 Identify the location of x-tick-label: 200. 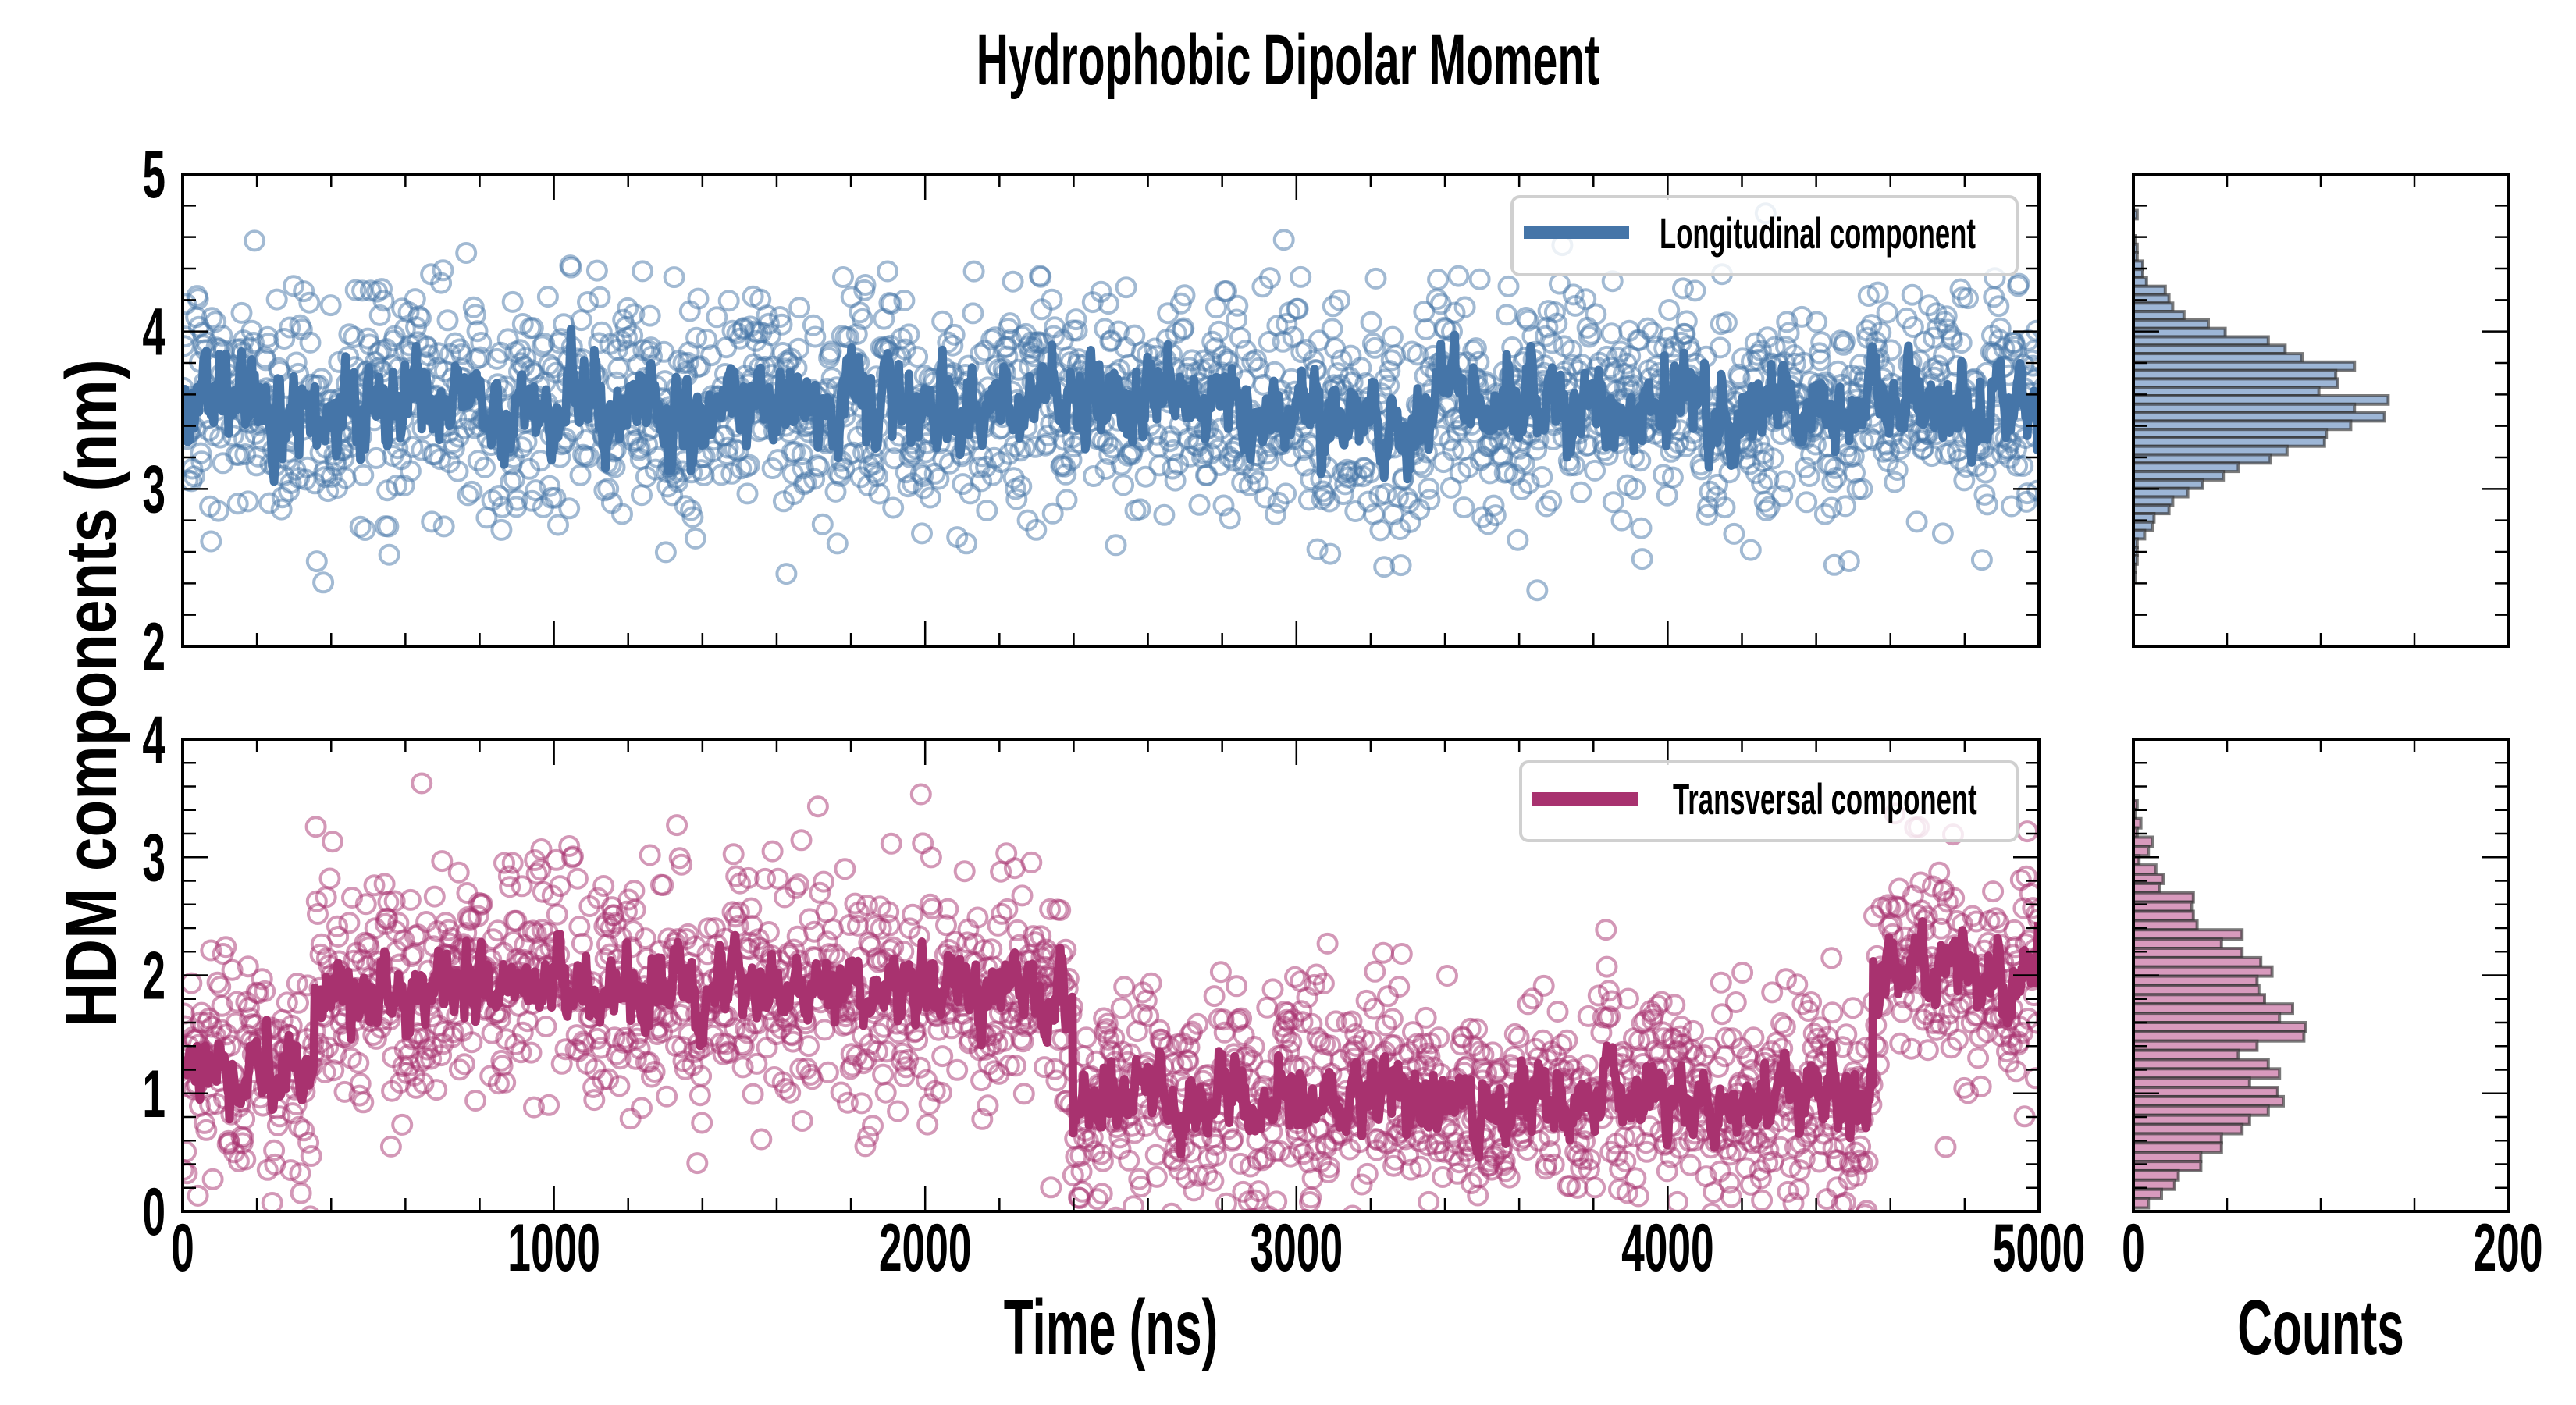
(2508, 1248).